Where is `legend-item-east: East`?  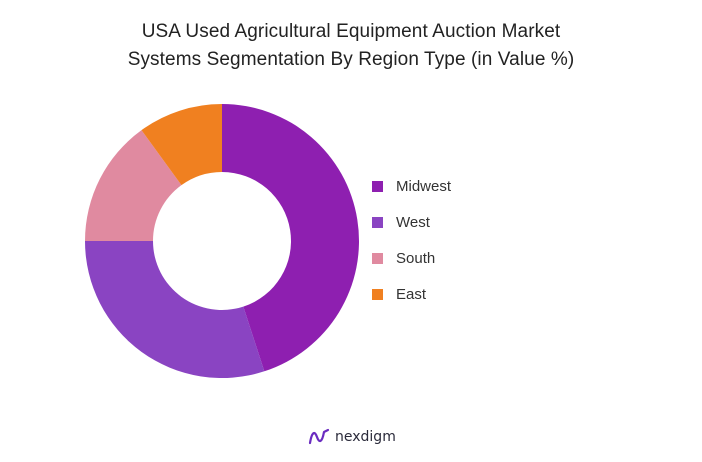 legend-item-east: East is located at coordinates (411, 294).